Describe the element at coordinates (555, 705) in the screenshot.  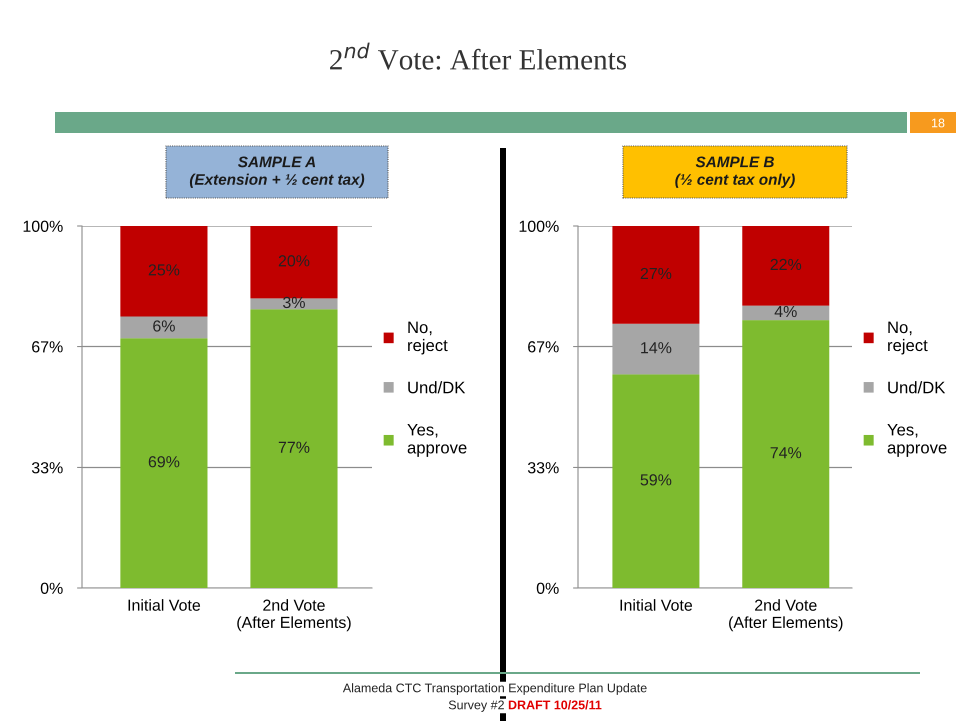
I see `text: DRAFT 10/25/11` at that location.